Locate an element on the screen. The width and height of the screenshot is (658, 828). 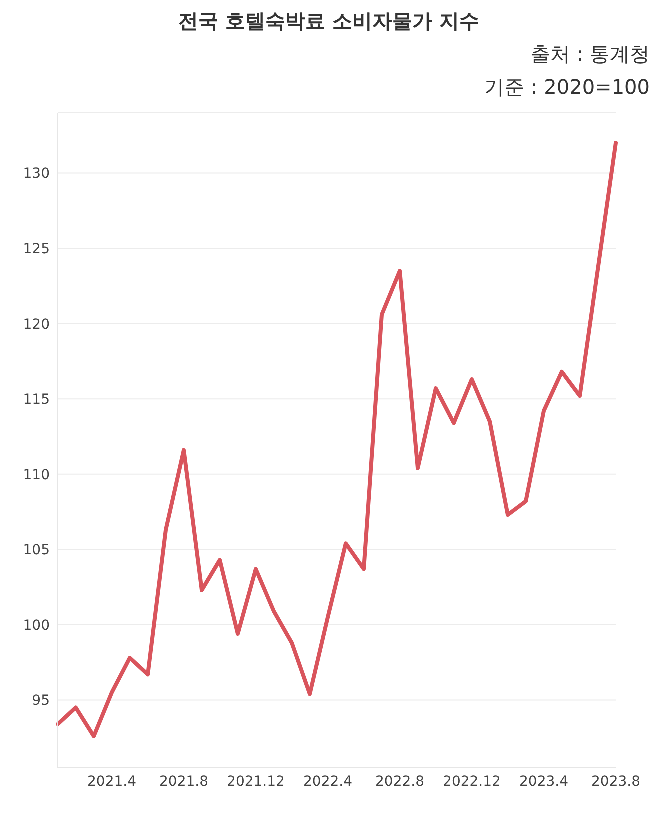
x-tick-label: 2023.4 is located at coordinates (544, 782).